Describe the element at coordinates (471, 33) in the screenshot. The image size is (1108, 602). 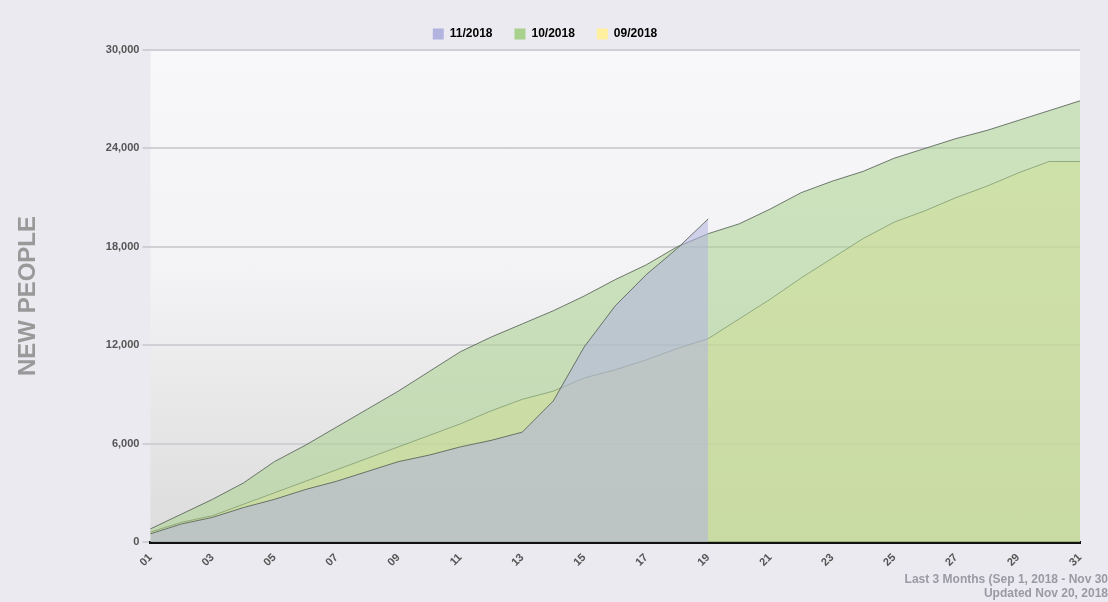
I see `legend-label: 11/2018` at that location.